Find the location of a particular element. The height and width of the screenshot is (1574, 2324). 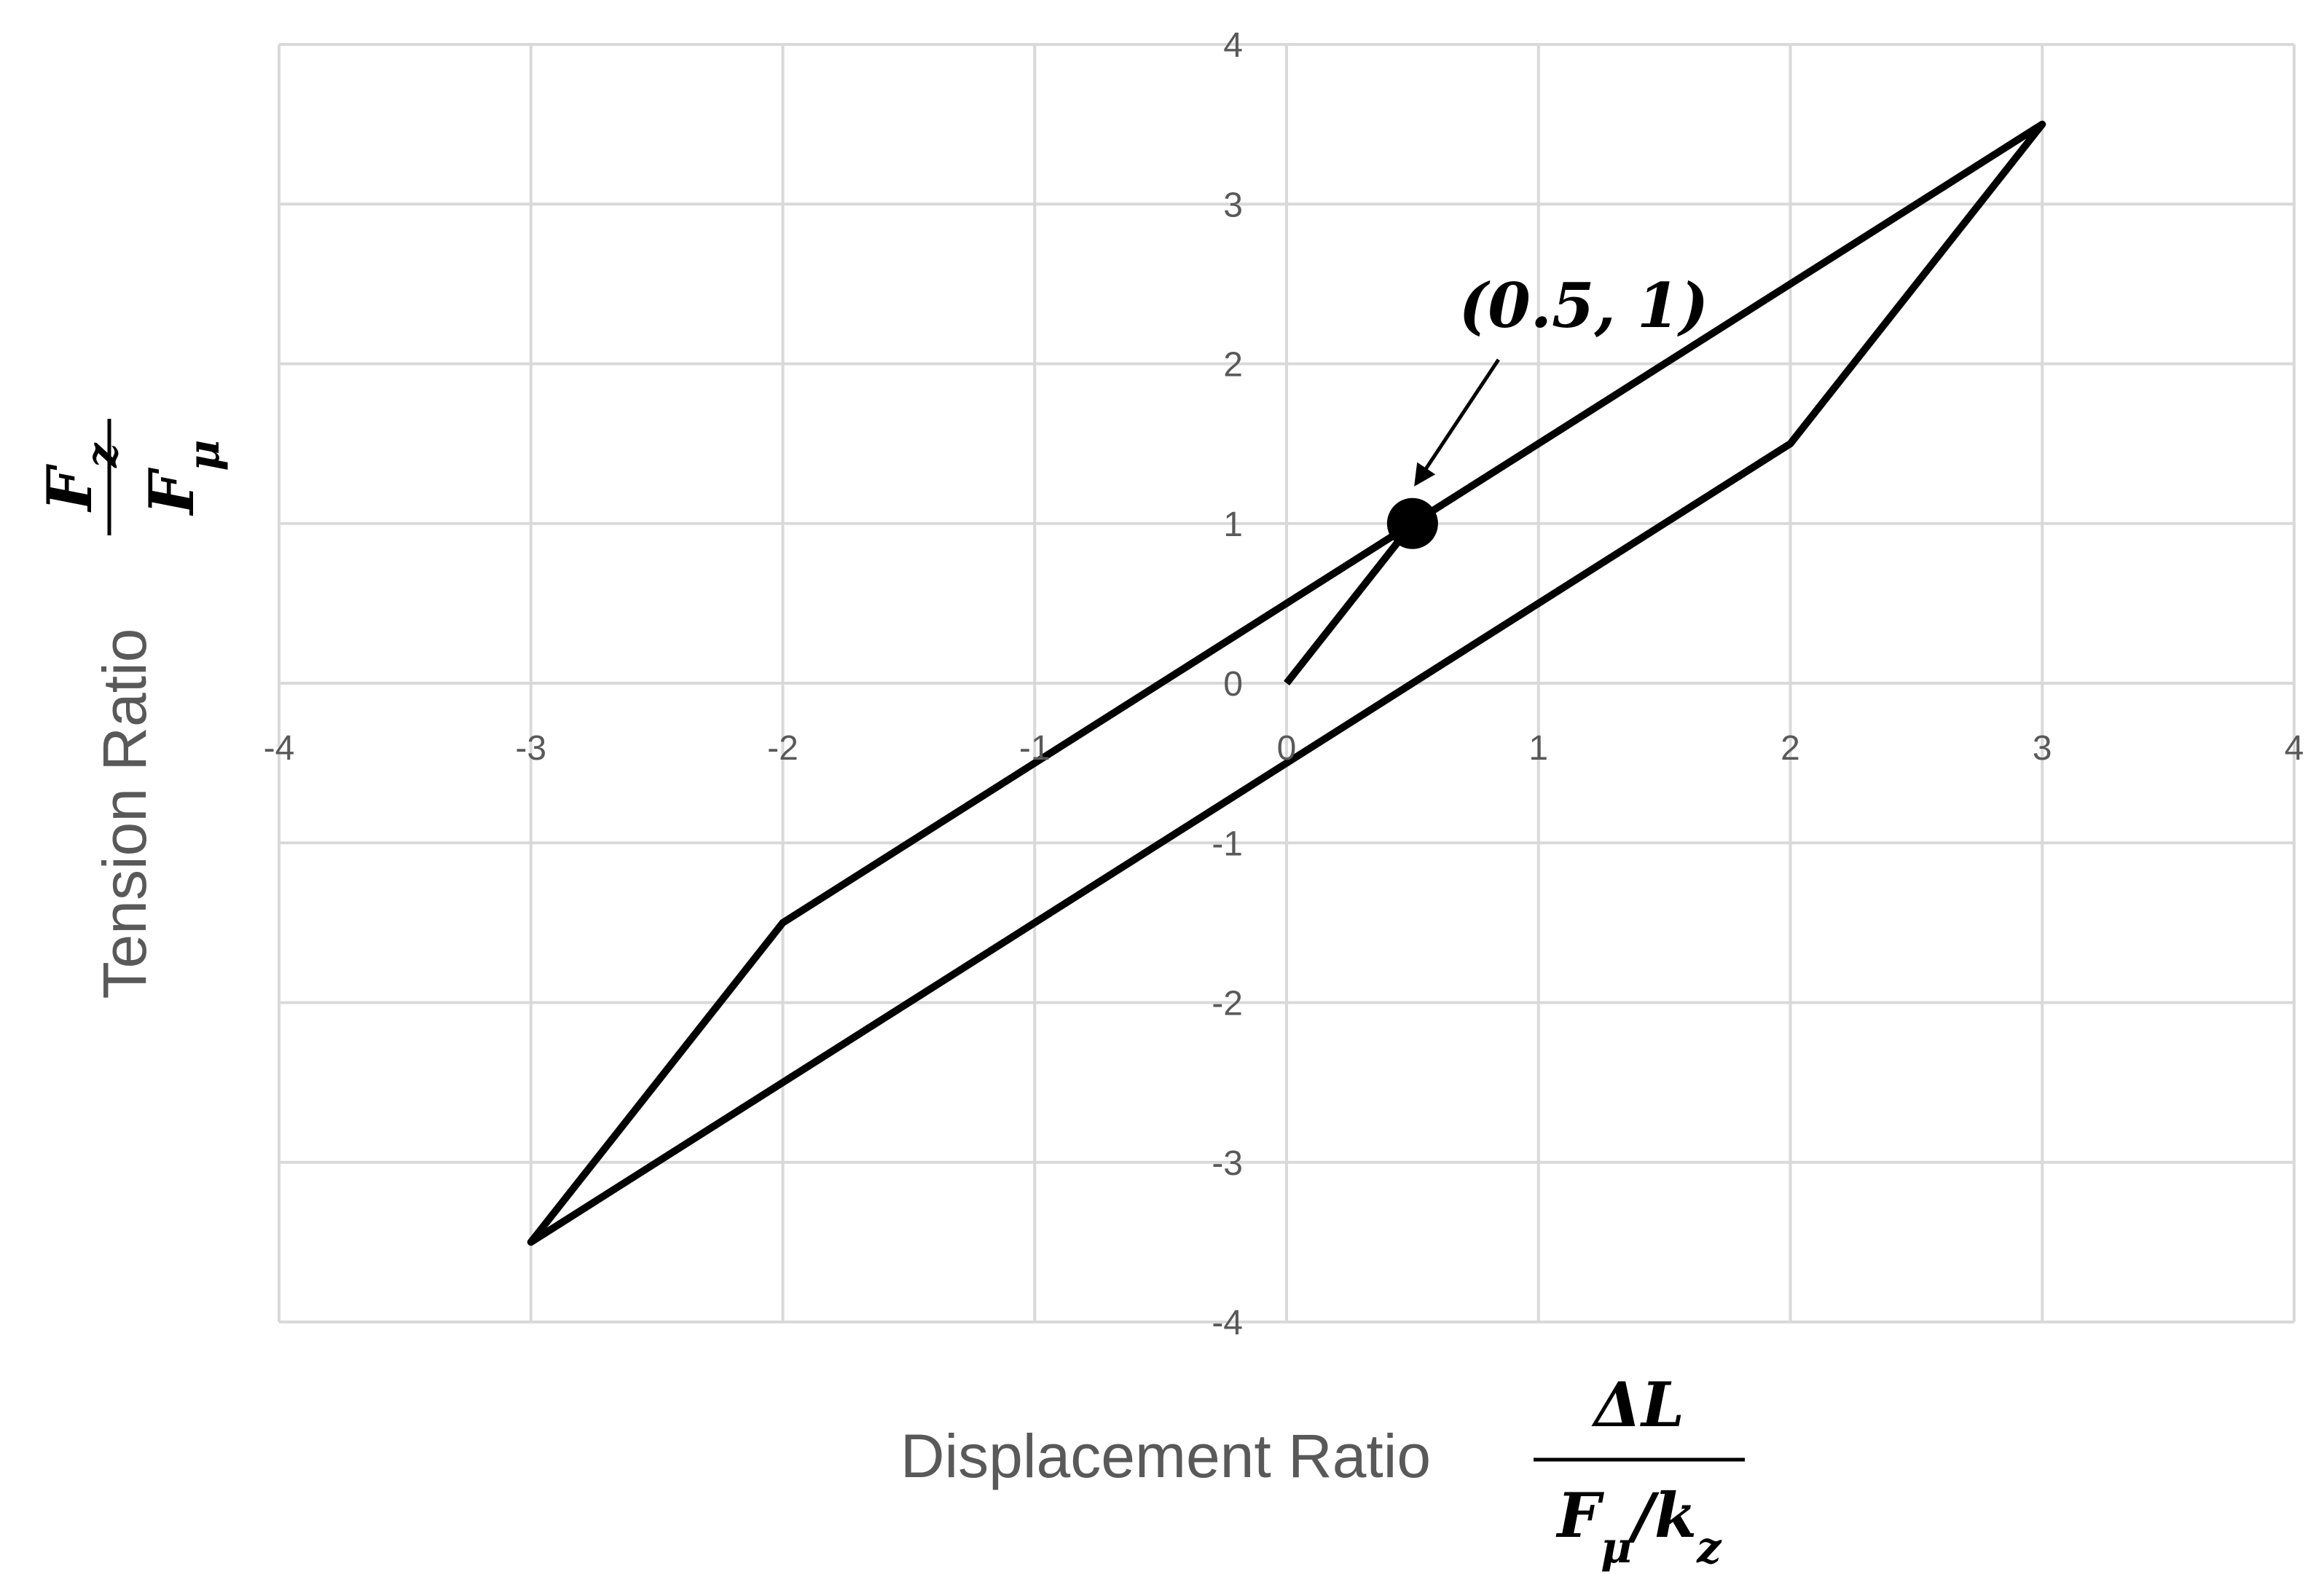

y-tick-label: 4 is located at coordinates (1233, 45).